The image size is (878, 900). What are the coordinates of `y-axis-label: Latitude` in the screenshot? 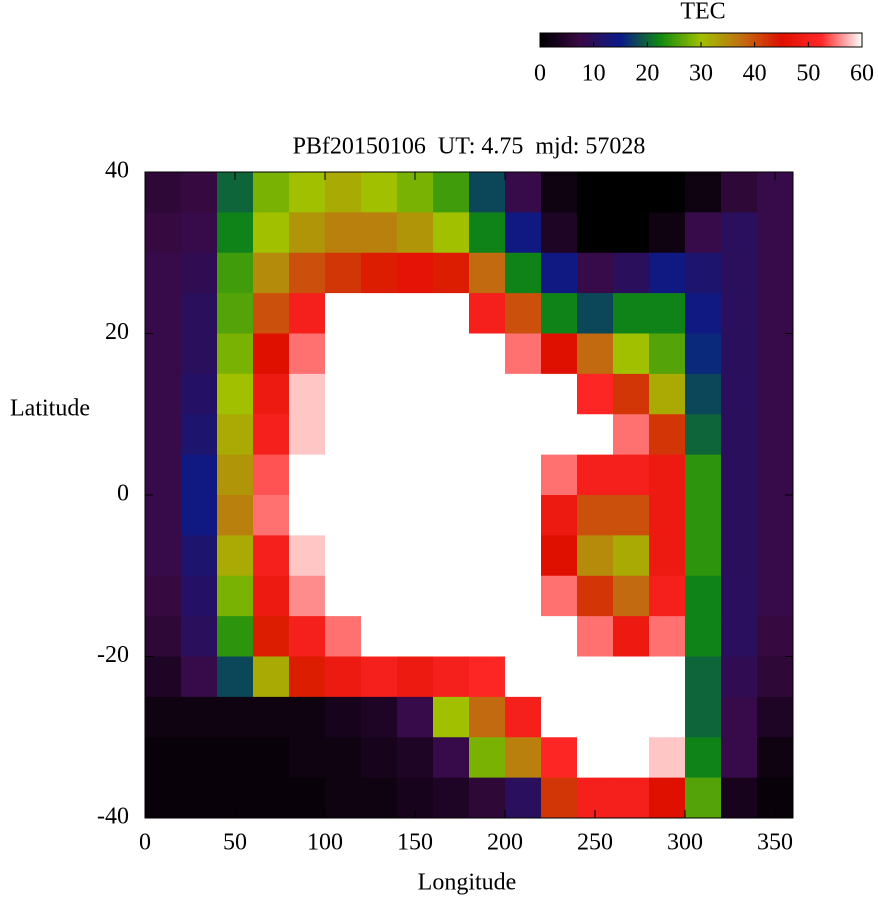 It's located at (50, 409).